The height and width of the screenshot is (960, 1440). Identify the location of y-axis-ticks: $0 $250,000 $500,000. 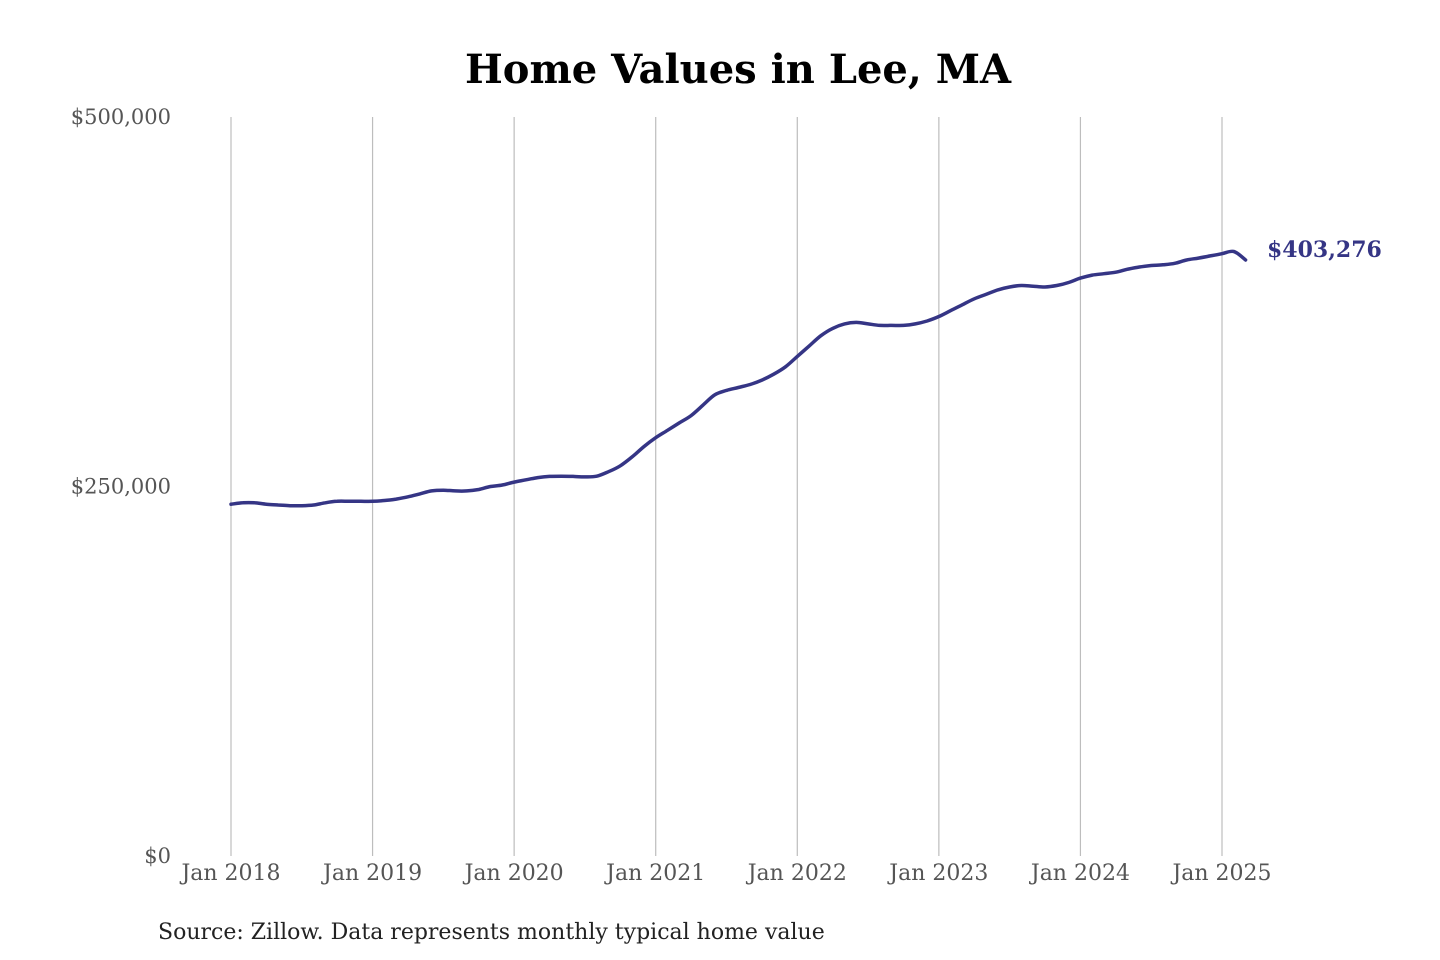
(121, 486).